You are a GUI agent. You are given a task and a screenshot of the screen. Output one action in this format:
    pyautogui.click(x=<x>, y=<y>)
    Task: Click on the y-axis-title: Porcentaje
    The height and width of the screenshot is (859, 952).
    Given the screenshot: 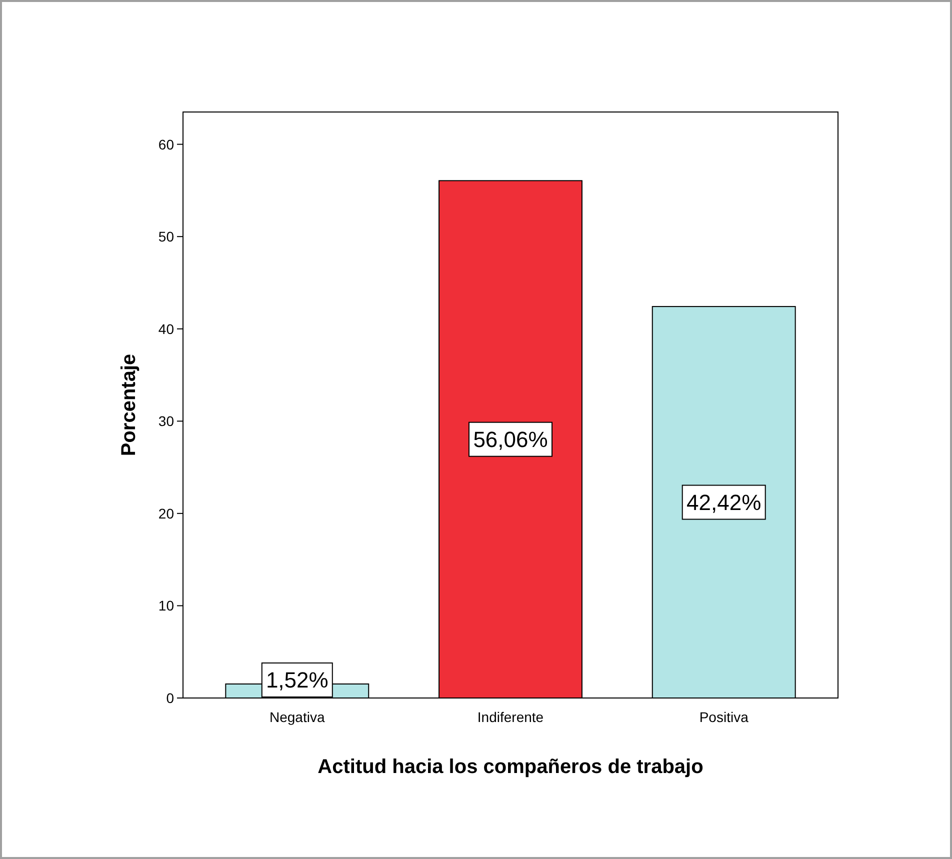 What is the action you would take?
    pyautogui.click(x=129, y=405)
    